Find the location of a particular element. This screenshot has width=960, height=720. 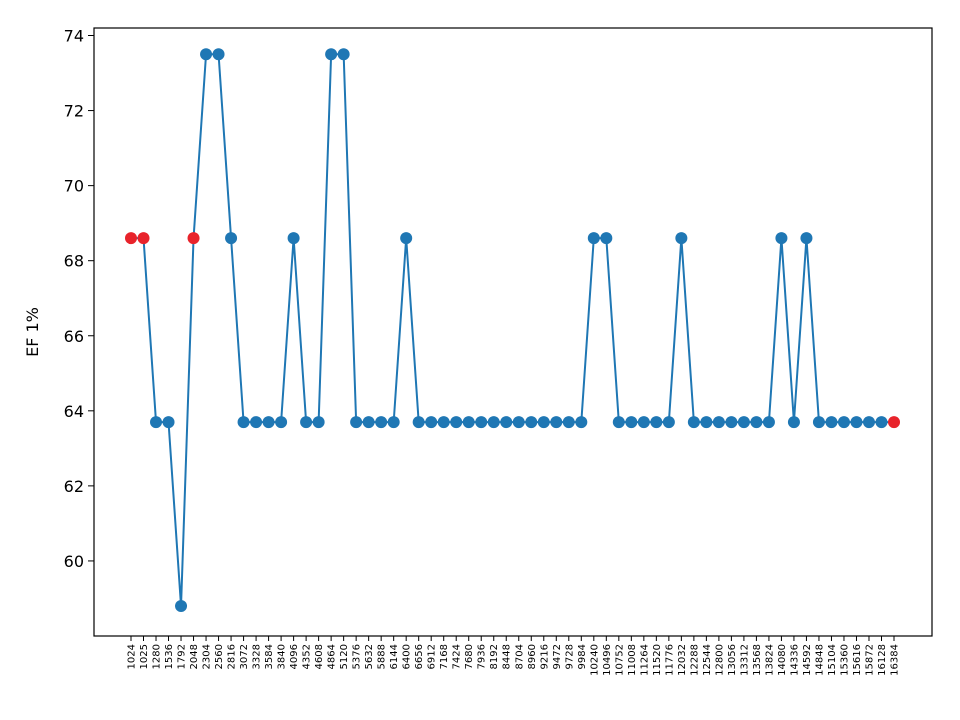

x-tick-label: 6656 is located at coordinates (419, 656).